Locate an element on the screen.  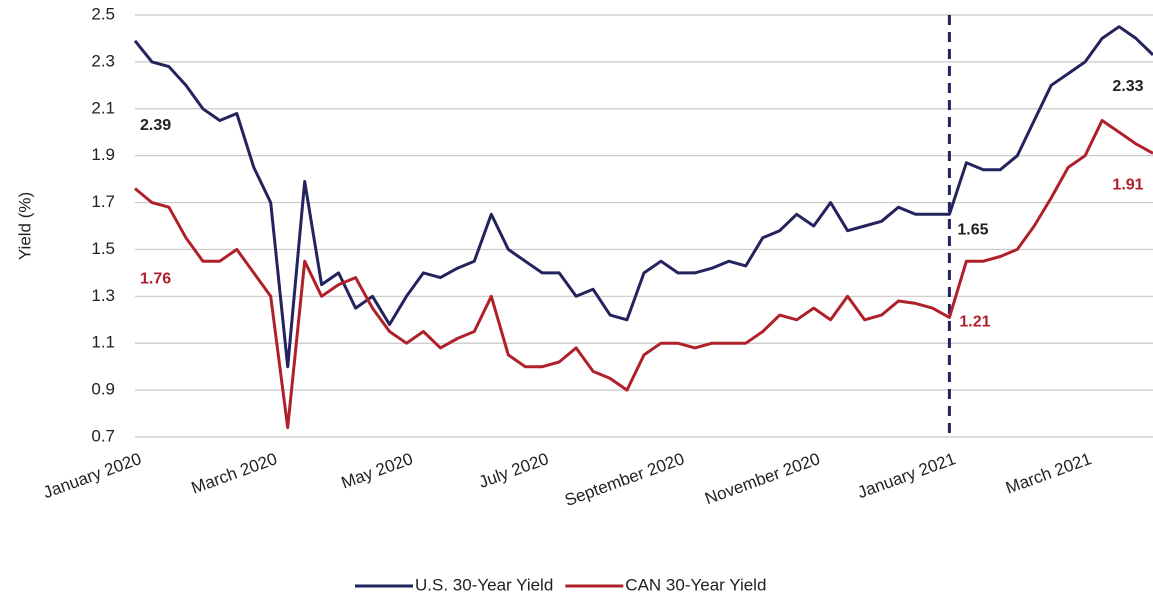
data-label: 1.91 is located at coordinates (1127, 185).